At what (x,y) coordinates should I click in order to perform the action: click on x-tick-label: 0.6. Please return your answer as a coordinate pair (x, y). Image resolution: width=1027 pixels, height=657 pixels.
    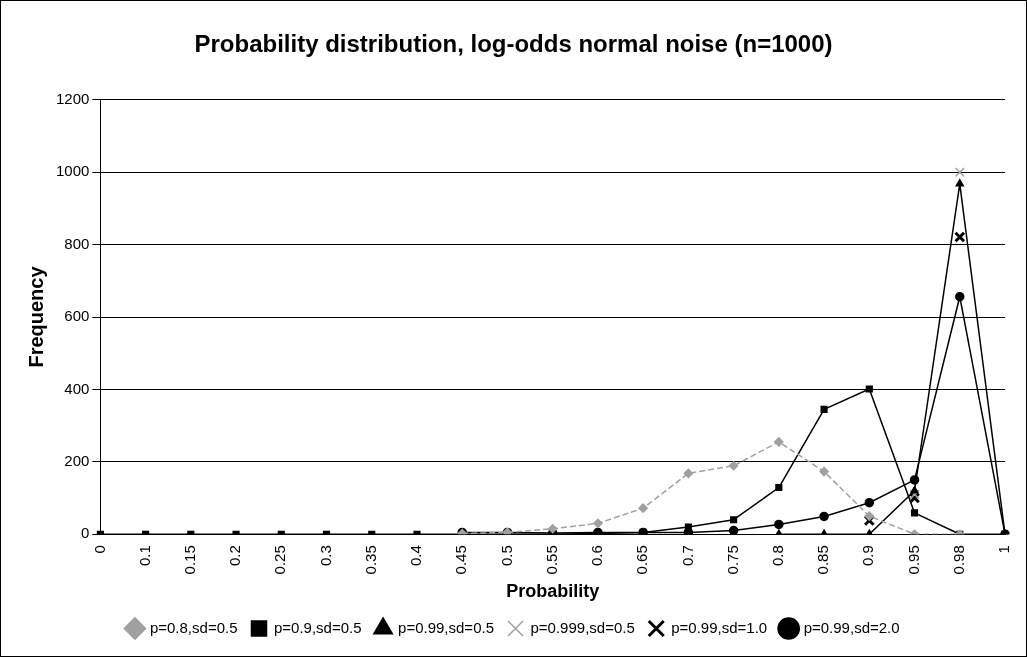
    Looking at the image, I should click on (597, 556).